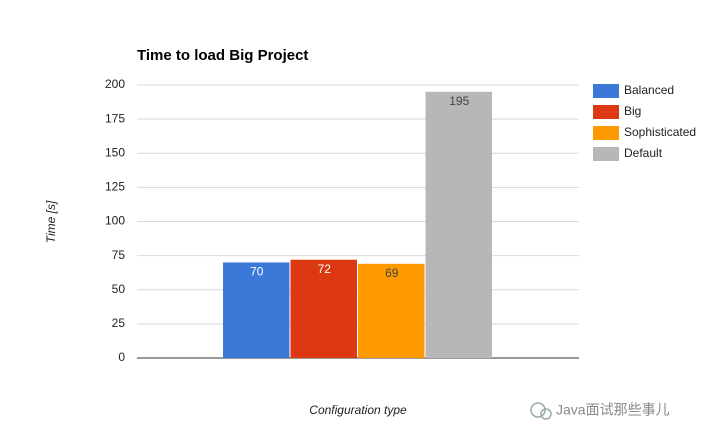 This screenshot has width=716, height=443. Describe the element at coordinates (643, 153) in the screenshot. I see `legend-label: Default` at that location.